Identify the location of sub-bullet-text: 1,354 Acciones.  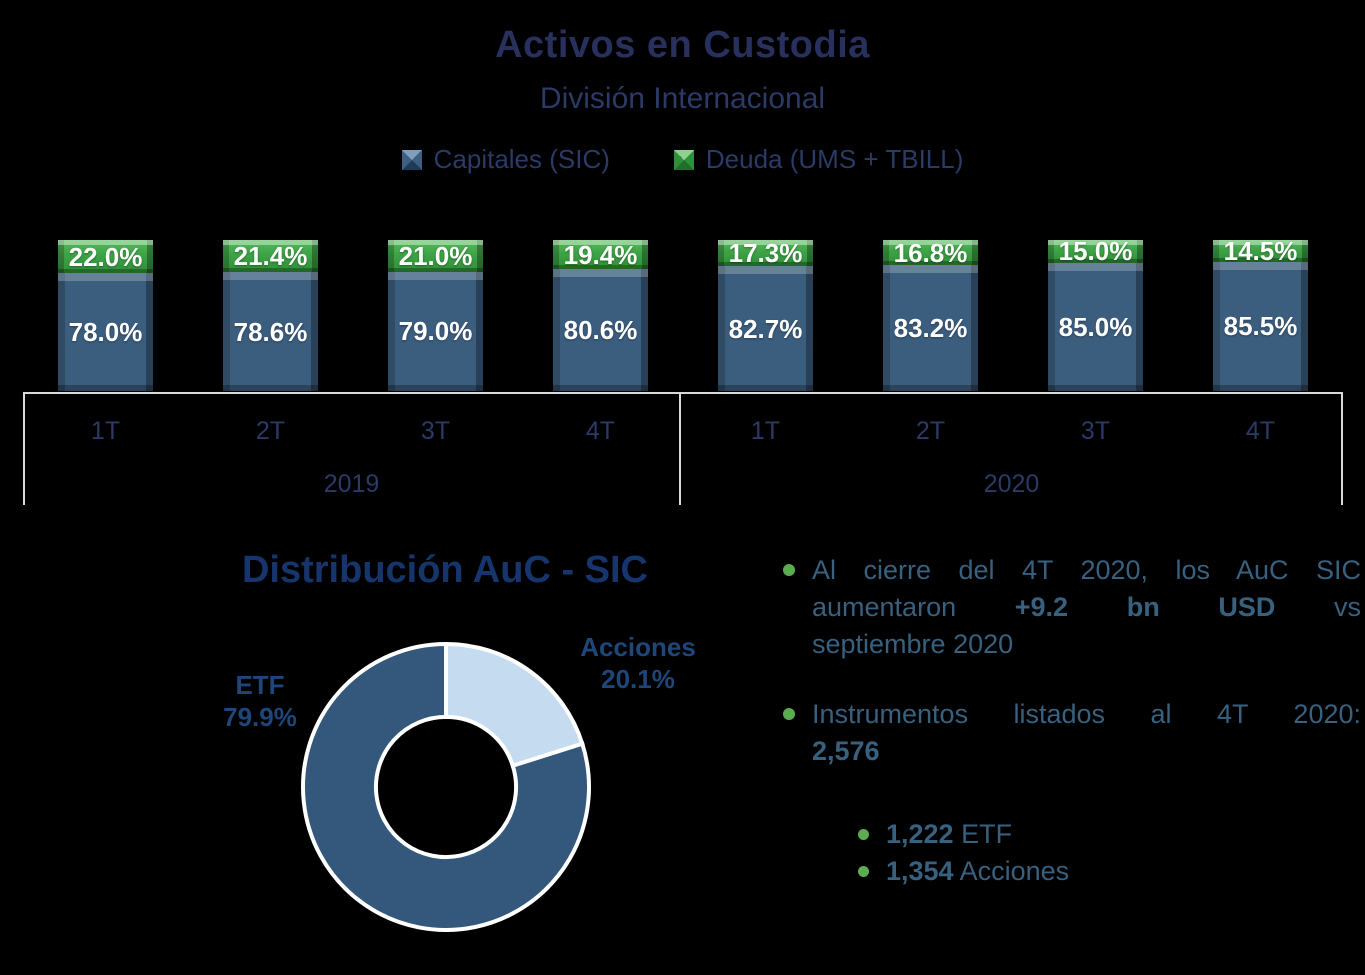
(978, 871).